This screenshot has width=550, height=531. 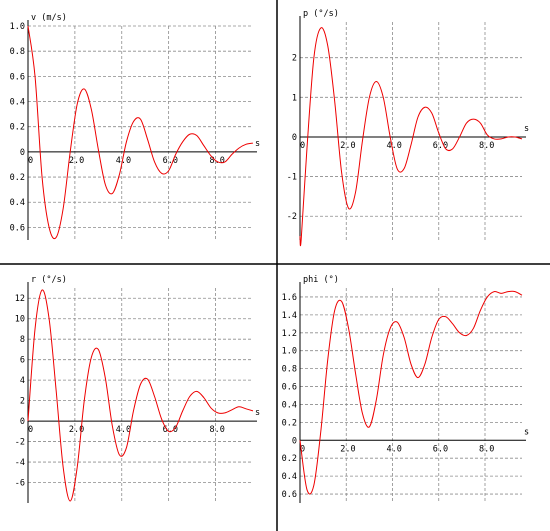 What do you see at coordinates (321, 280) in the screenshot?
I see `y-axis-label: phi (°)` at bounding box center [321, 280].